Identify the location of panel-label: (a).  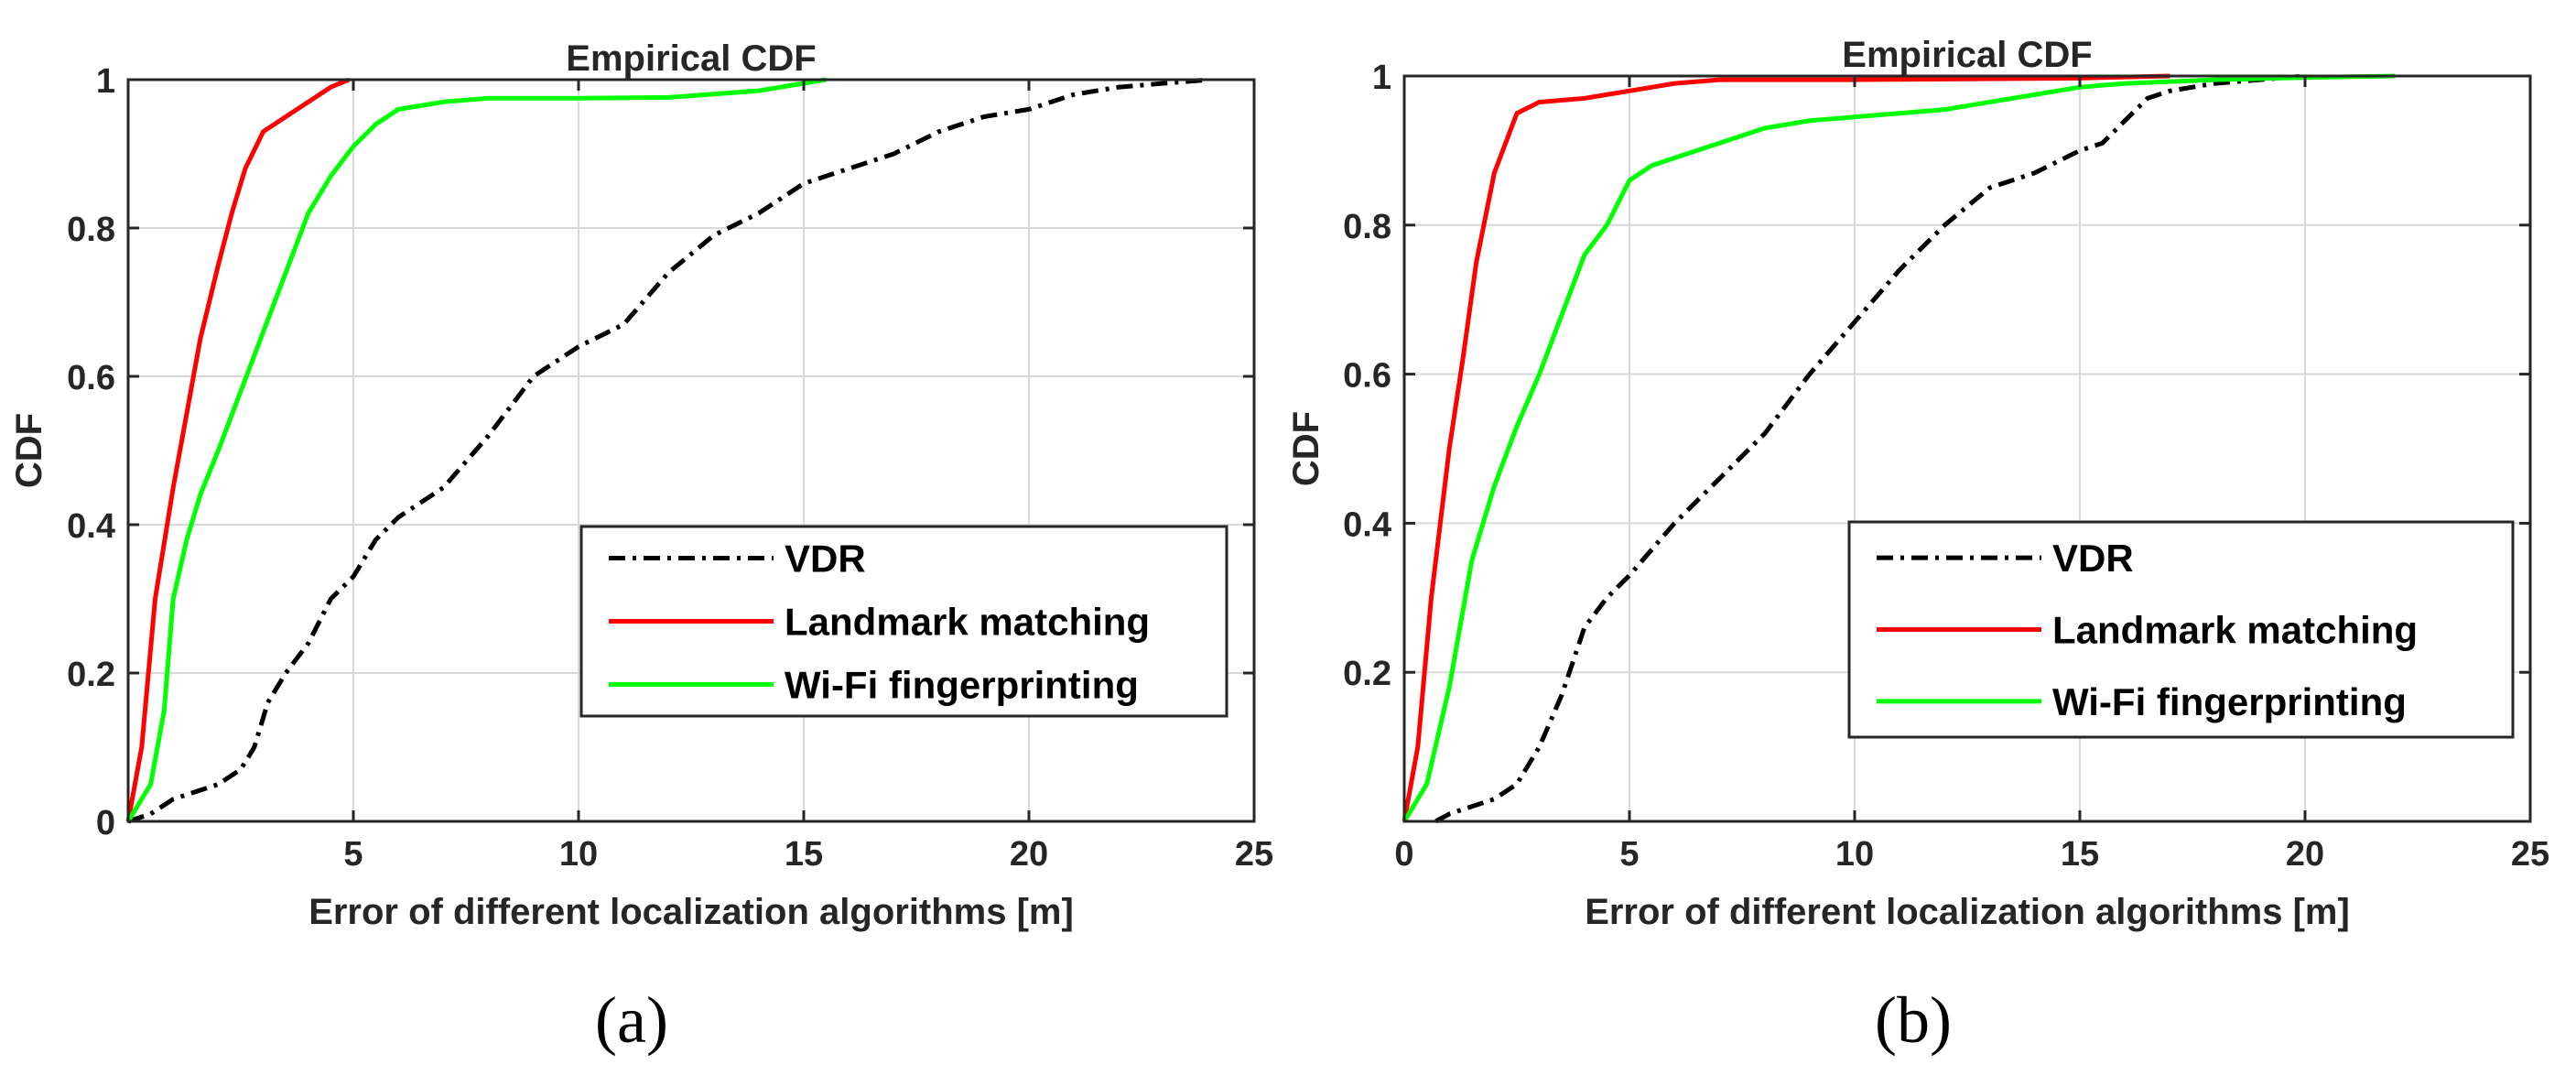
(632, 1020).